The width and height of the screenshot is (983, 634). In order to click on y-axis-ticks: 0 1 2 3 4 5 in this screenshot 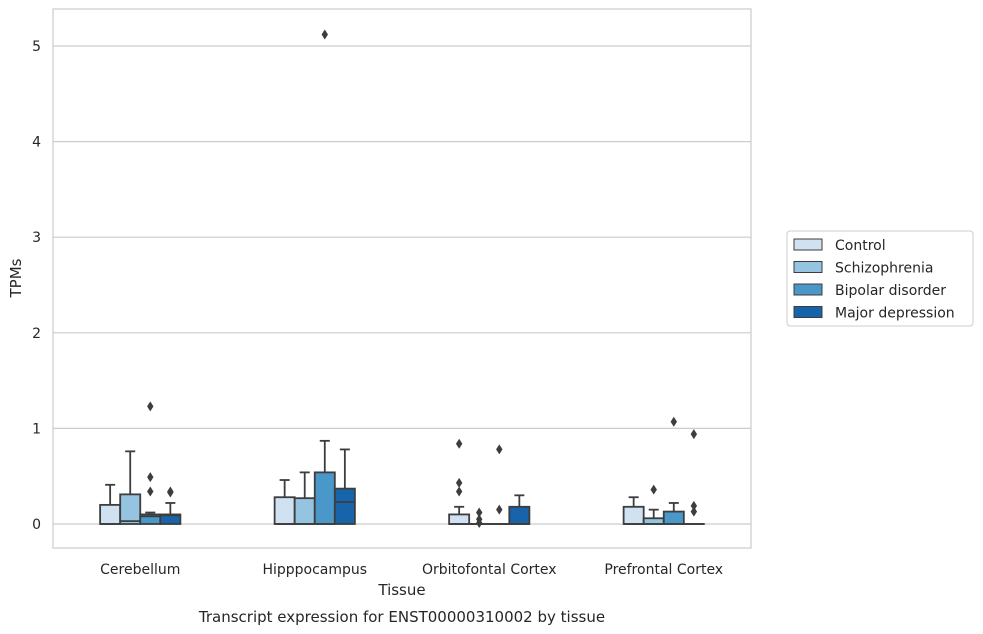, I will do `click(36, 286)`.